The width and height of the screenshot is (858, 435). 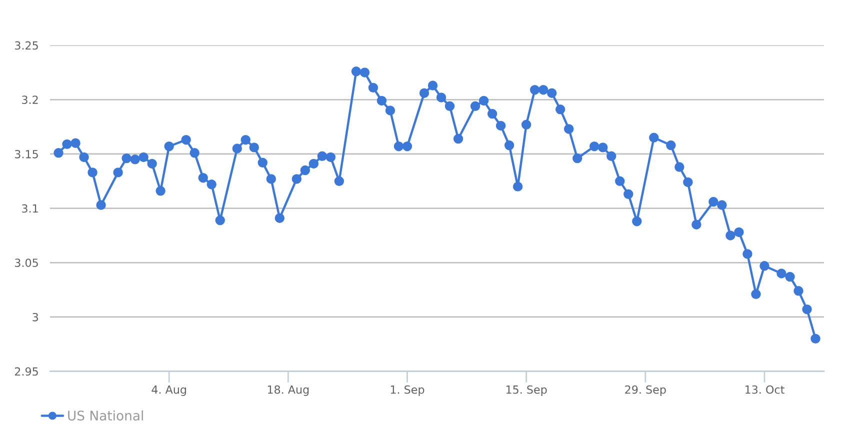 I want to click on x-tick-label: 1. Sep, so click(x=407, y=390).